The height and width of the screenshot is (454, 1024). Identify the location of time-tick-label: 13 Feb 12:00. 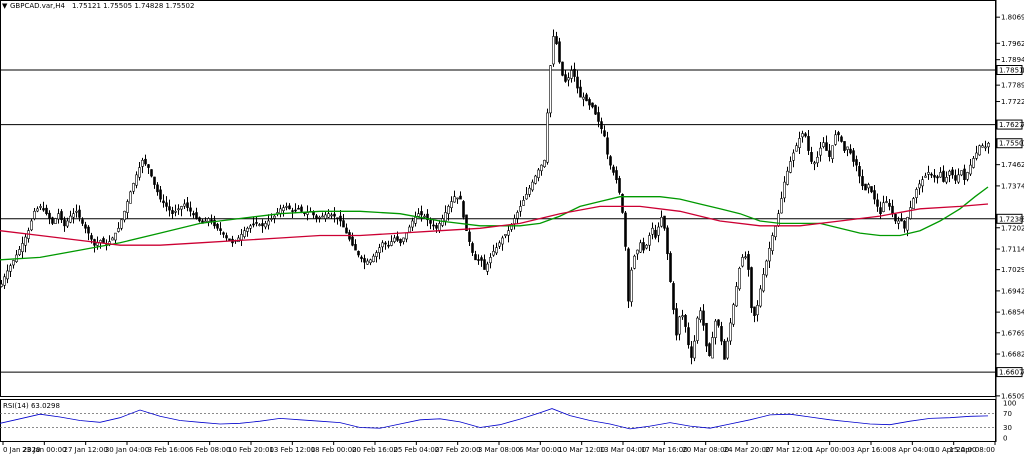
(292, 450).